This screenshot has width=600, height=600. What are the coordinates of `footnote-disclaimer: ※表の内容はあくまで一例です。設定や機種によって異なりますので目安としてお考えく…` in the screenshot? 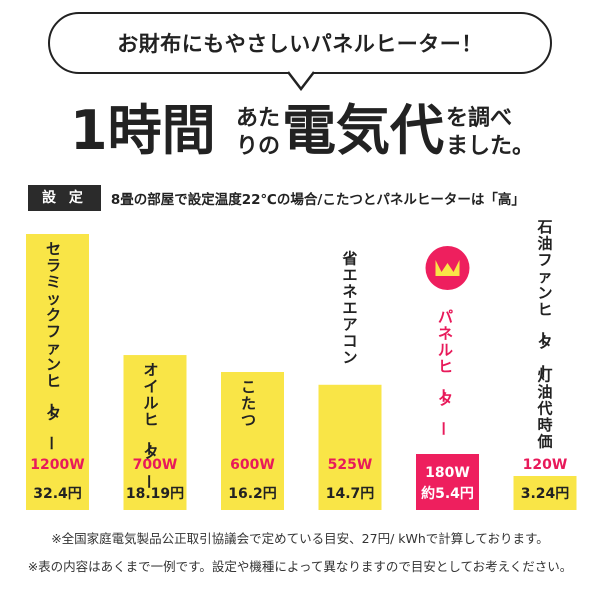 It's located at (300, 566).